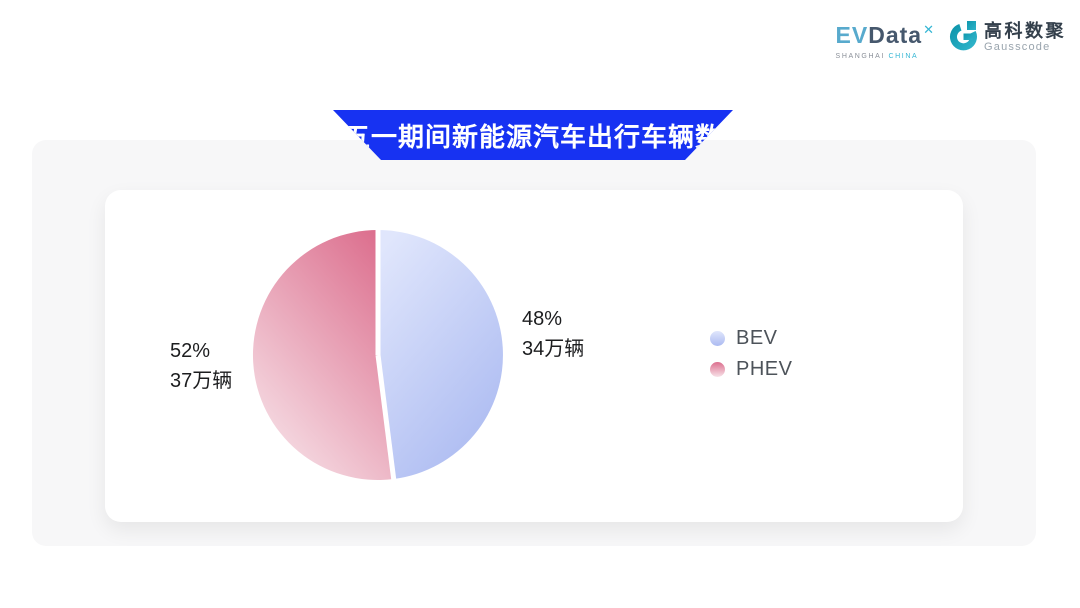  Describe the element at coordinates (963, 36) in the screenshot. I see `gausscode-g-icon` at that location.